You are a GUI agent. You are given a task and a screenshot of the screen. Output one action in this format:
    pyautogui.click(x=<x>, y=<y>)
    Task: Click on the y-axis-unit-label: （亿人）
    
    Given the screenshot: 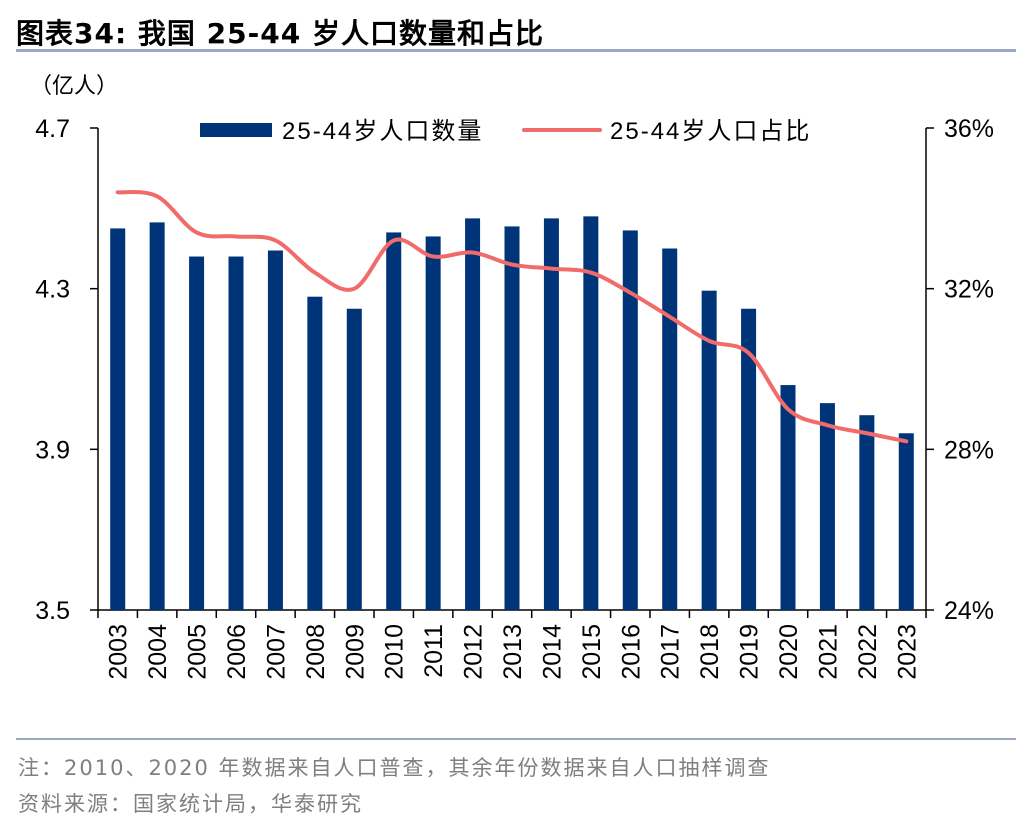 What is the action you would take?
    pyautogui.click(x=74, y=86)
    